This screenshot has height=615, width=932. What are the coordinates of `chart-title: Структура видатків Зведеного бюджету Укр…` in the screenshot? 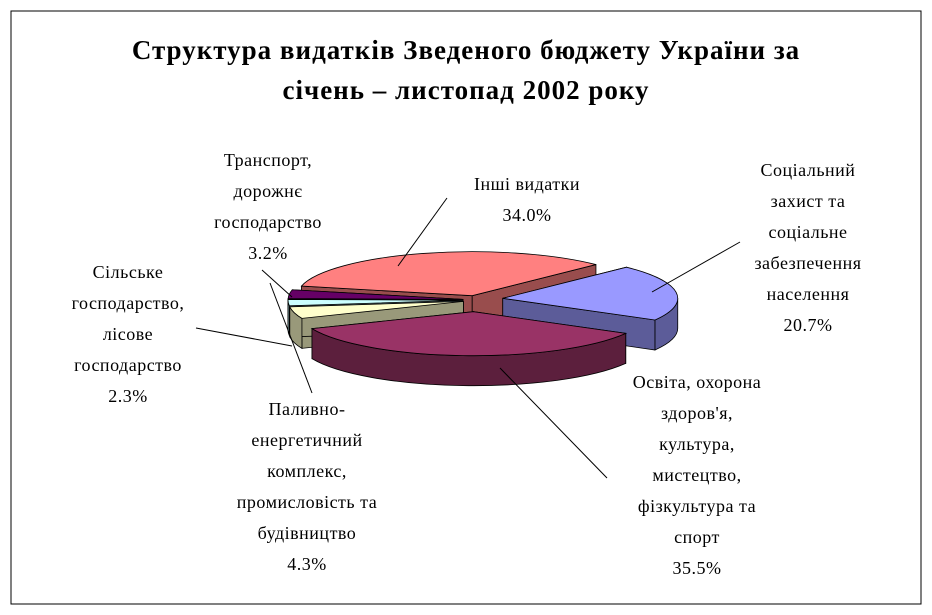 It's located at (466, 70).